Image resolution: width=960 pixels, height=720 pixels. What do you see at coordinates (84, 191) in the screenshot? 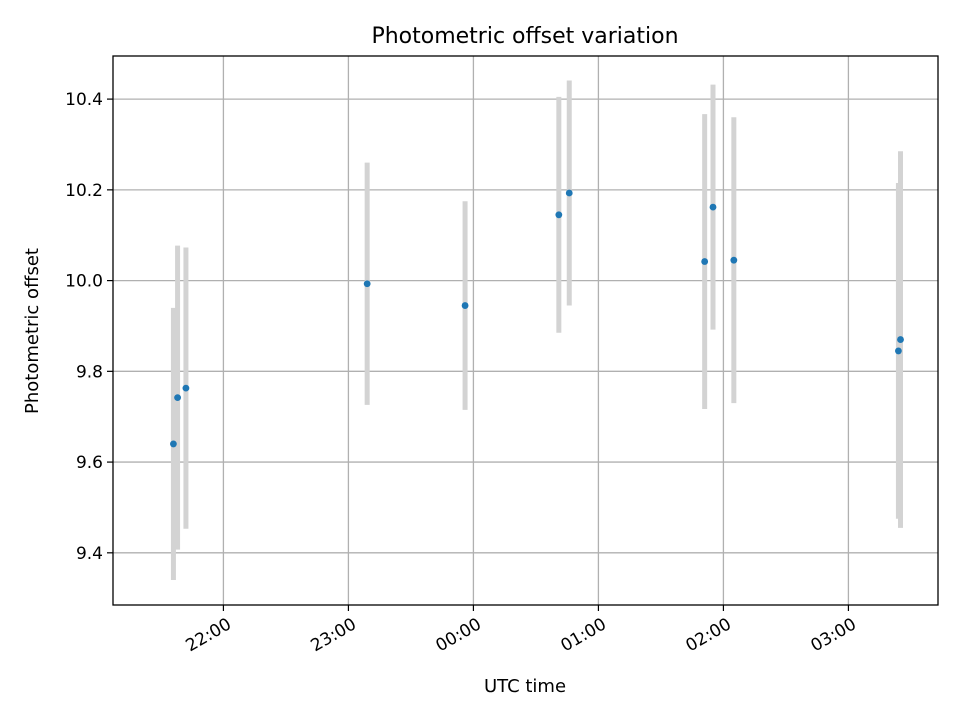
I see `y-tick-label: 10.2` at bounding box center [84, 191].